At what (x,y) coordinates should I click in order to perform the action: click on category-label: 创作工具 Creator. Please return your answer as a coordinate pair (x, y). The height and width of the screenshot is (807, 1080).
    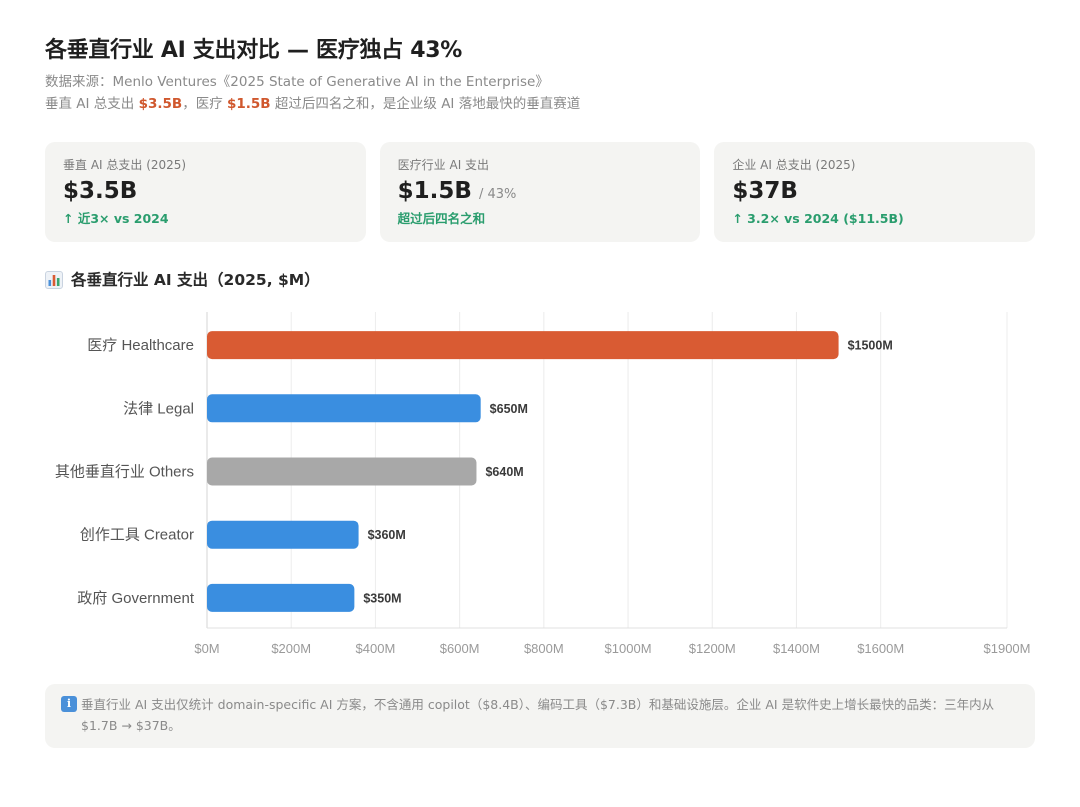
    Looking at the image, I should click on (137, 535).